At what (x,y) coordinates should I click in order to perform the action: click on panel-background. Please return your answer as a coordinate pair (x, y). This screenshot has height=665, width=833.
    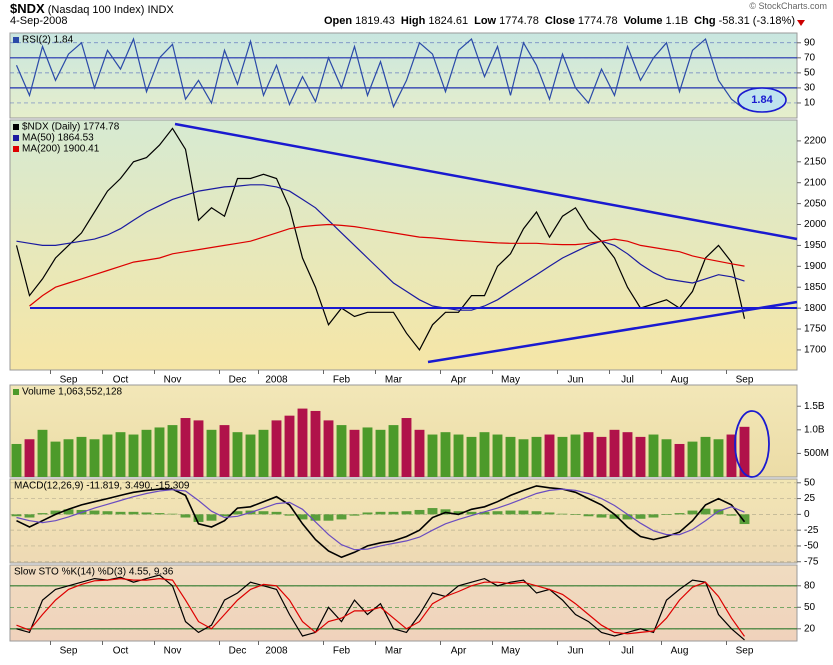
    Looking at the image, I should click on (403, 75).